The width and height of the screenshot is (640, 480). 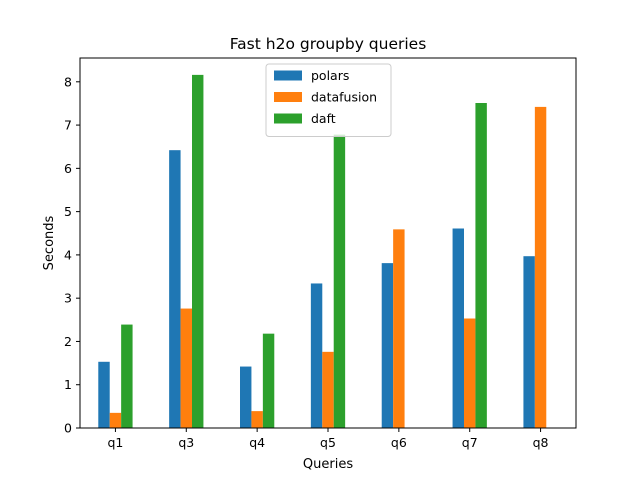 I want to click on y-tick-label: 2, so click(x=68, y=341).